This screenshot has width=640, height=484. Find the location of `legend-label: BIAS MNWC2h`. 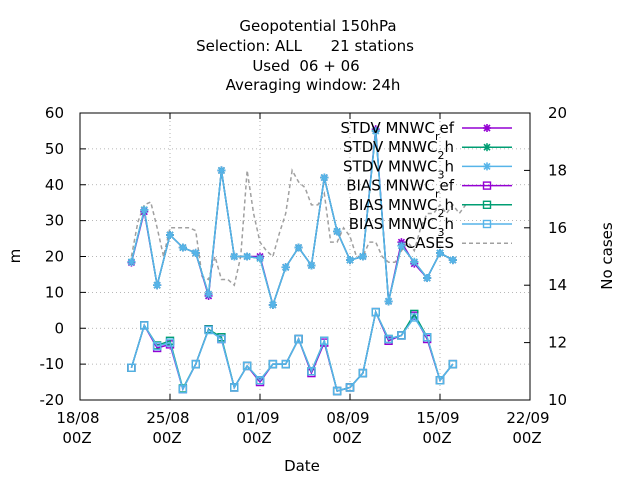

legend-label: BIAS MNWC2h is located at coordinates (401, 208).